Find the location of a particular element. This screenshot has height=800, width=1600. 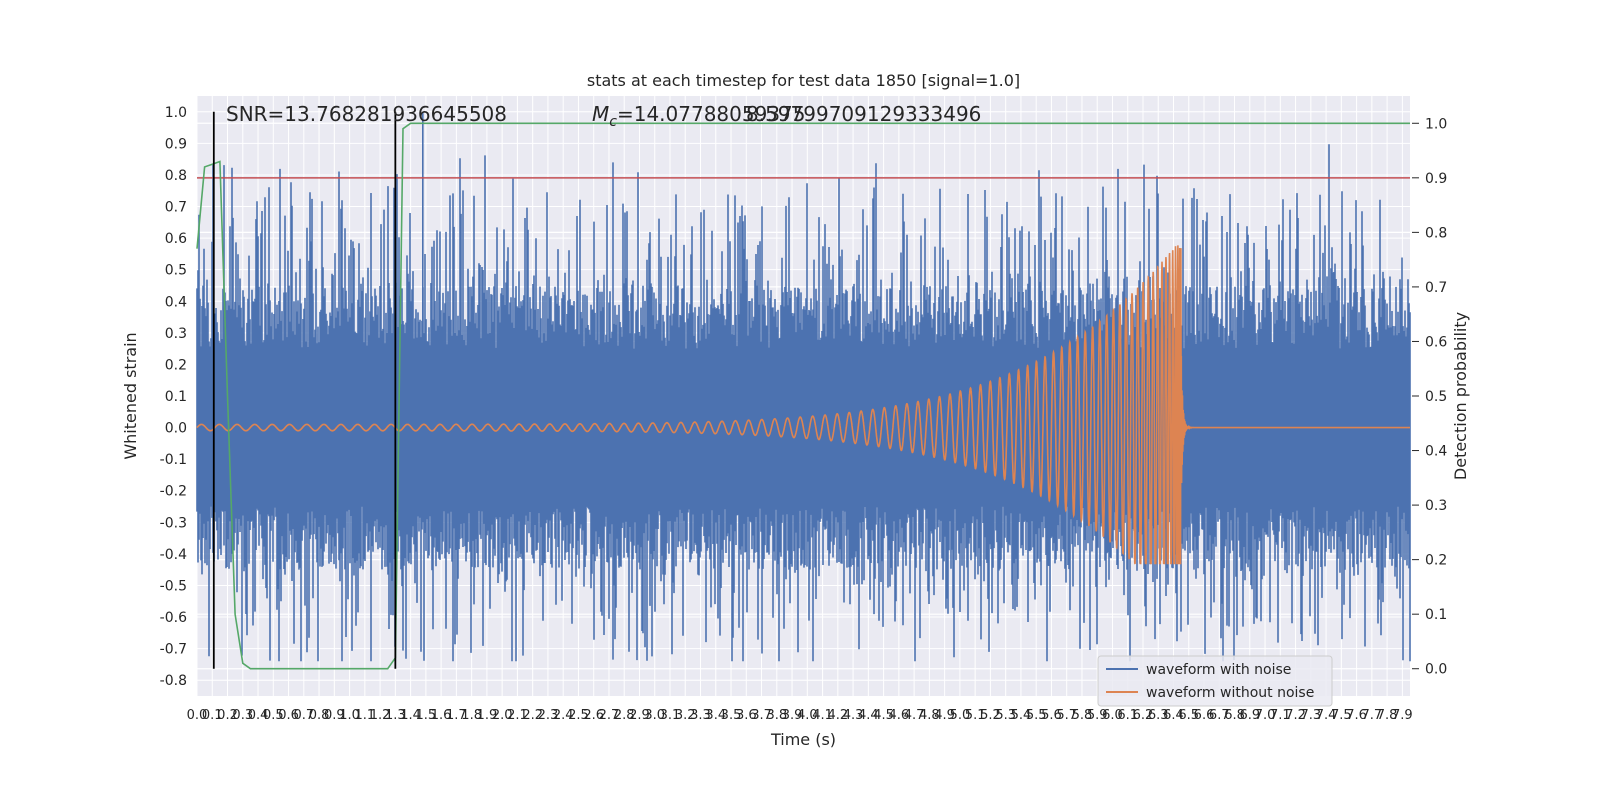

x-tick-label: 3.2 is located at coordinates (685, 715).